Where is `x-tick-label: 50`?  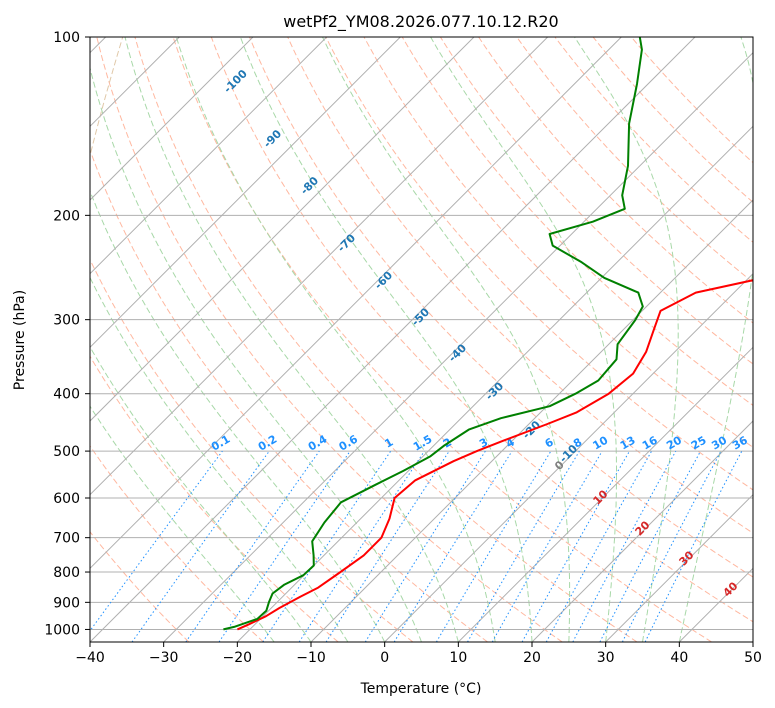
x-tick-label: 50 is located at coordinates (753, 658).